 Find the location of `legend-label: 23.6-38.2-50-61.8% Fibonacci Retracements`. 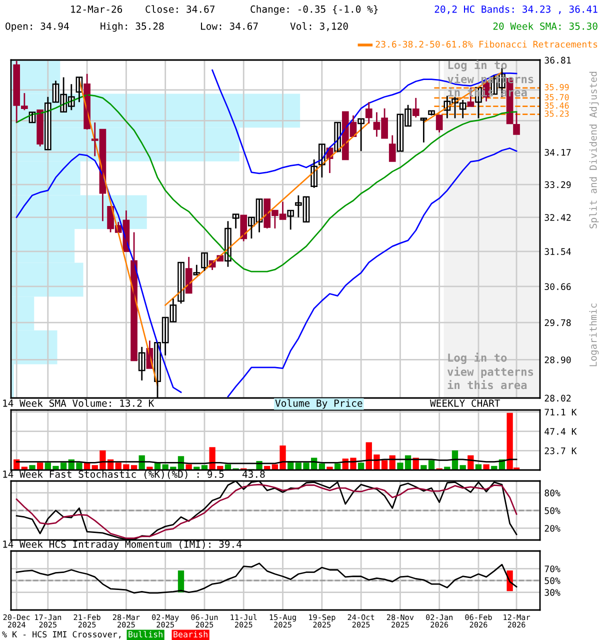

legend-label: 23.6-38.2-50-61.8% Fibonacci Retracements is located at coordinates (487, 44).